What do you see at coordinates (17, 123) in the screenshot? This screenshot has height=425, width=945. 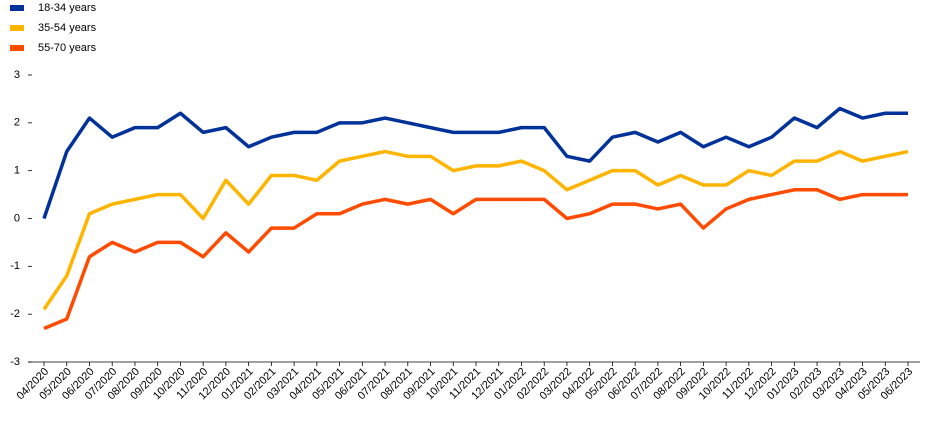 I see `y-tick-label: 2` at bounding box center [17, 123].